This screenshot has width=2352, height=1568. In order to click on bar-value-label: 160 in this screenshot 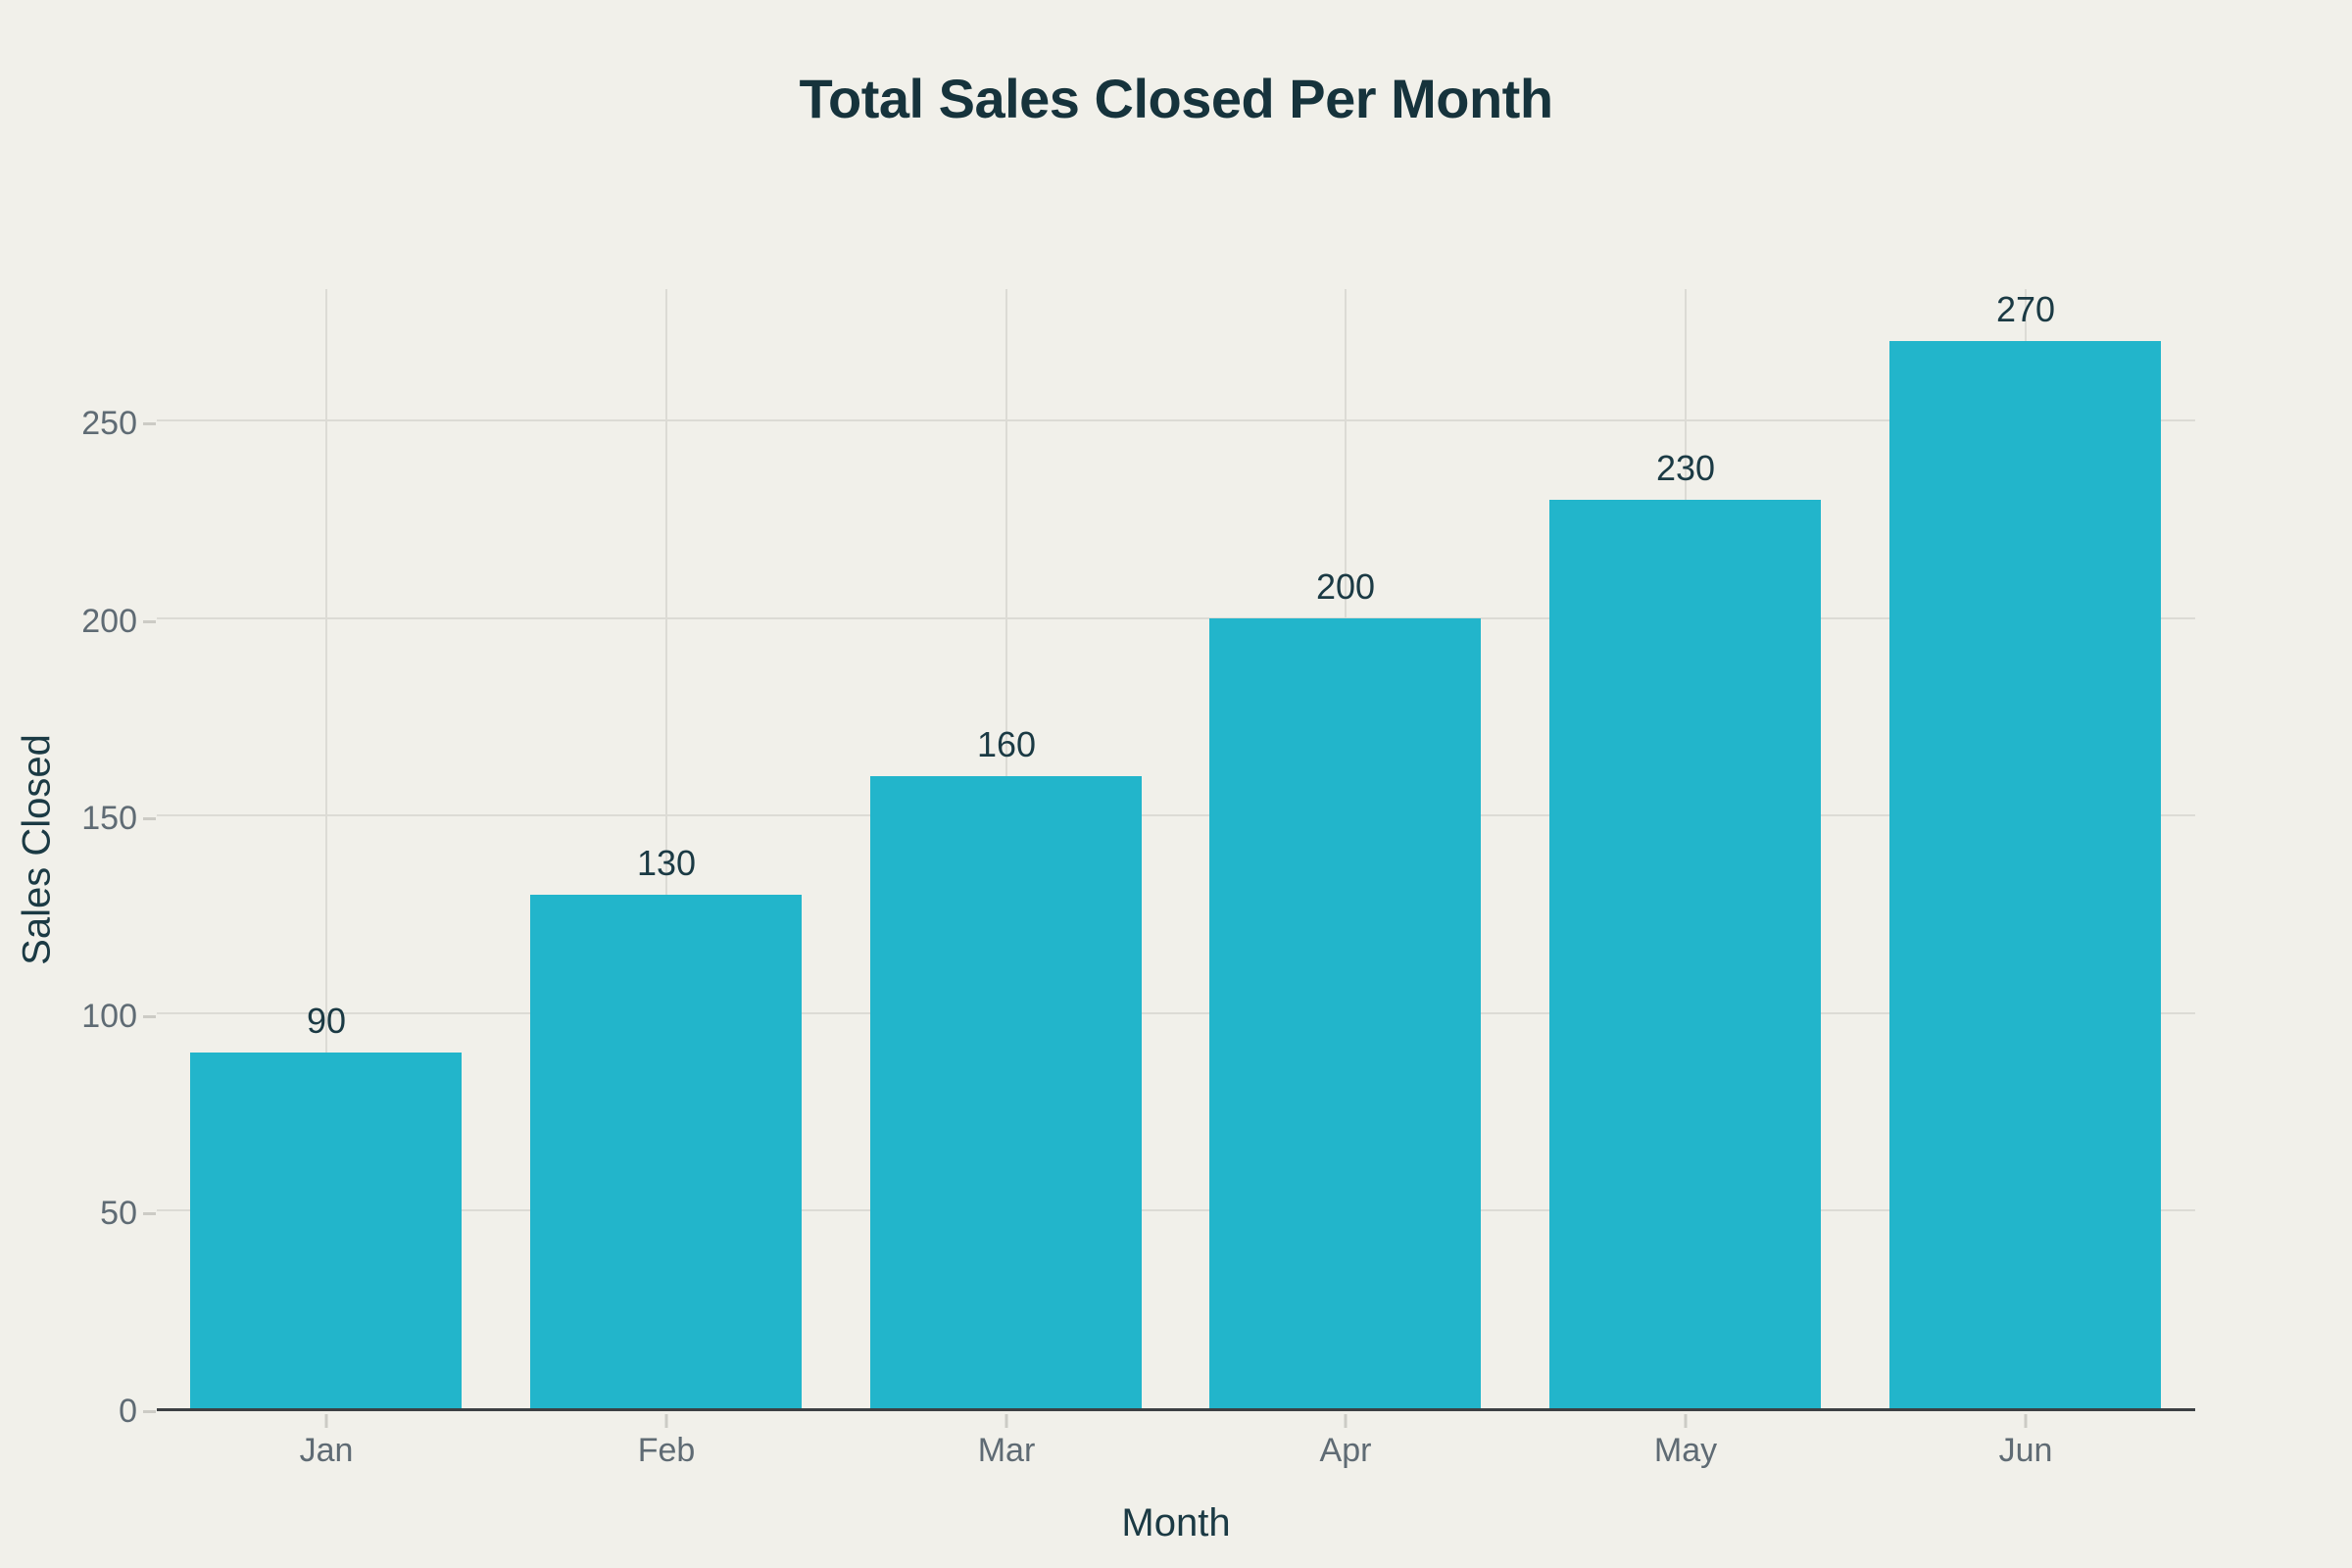, I will do `click(1006, 744)`.